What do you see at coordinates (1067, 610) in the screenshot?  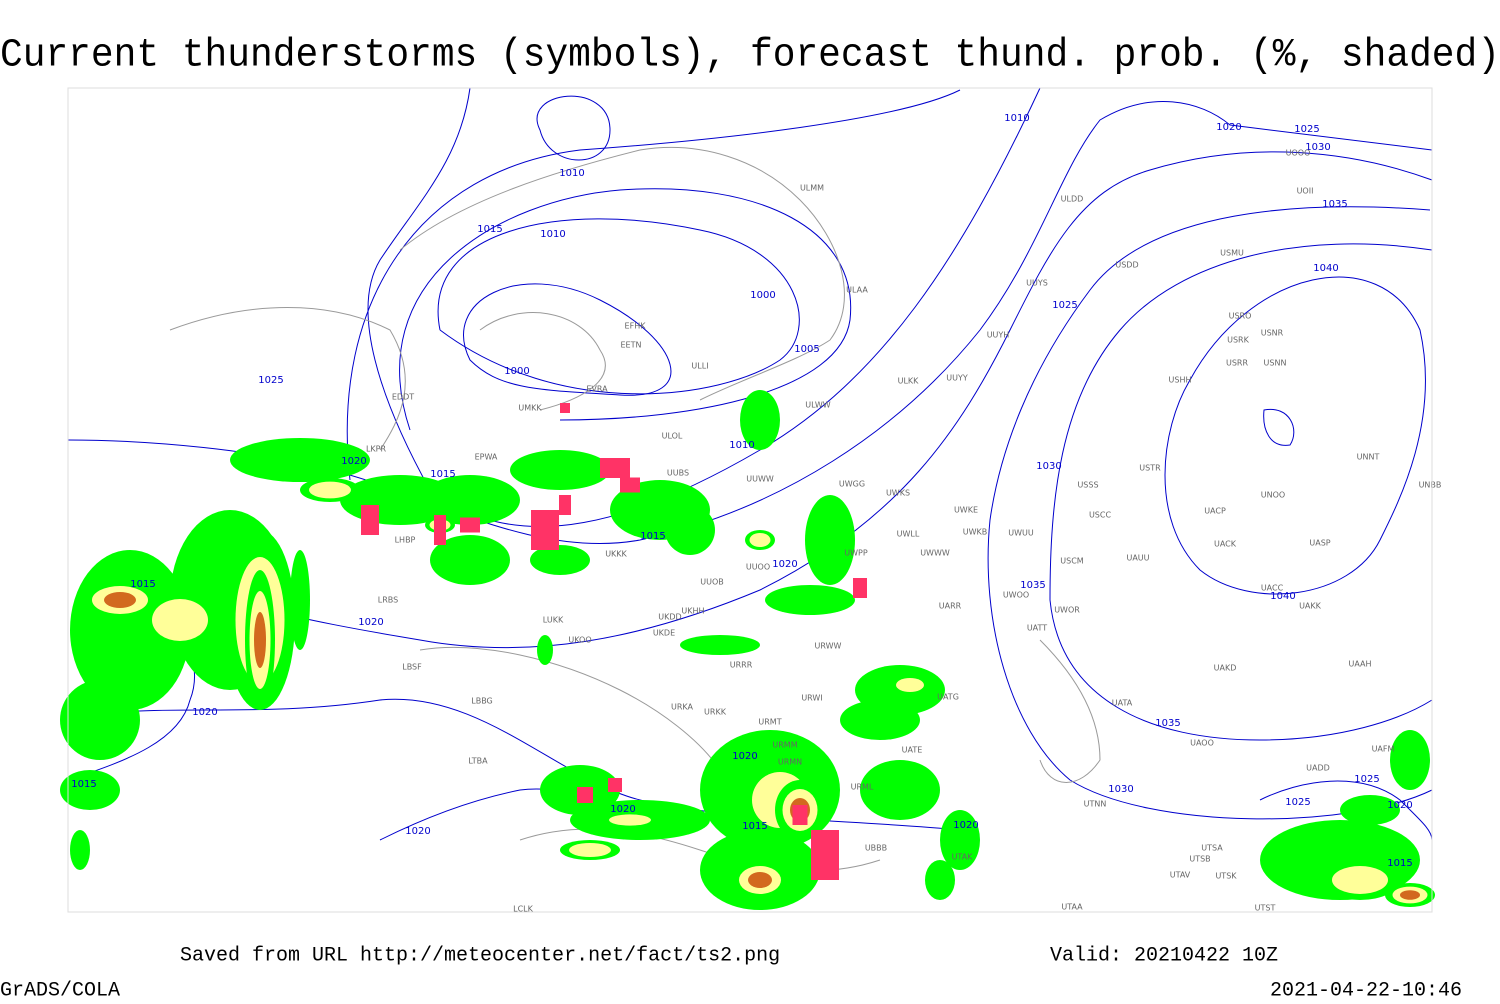 I see `station-label: UWOR` at bounding box center [1067, 610].